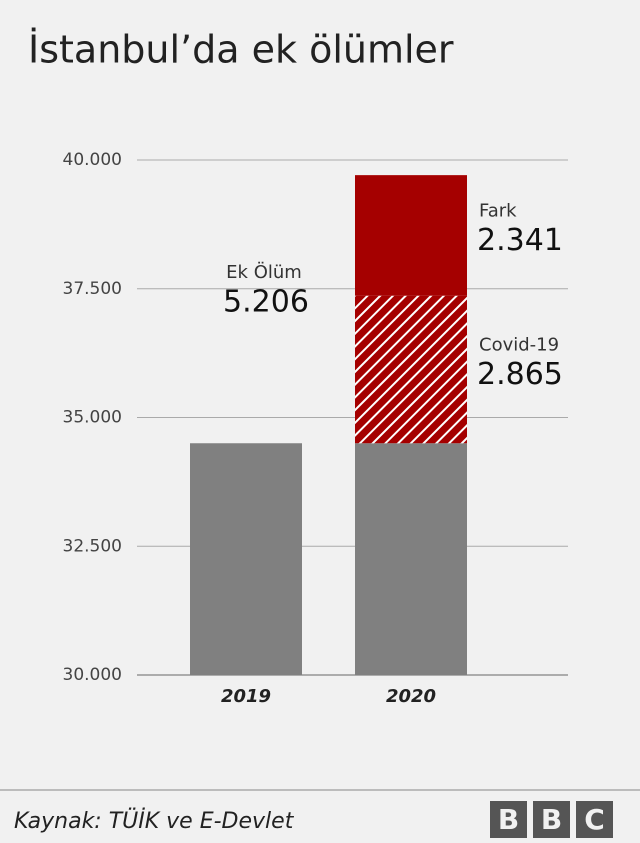 The width and height of the screenshot is (640, 843). I want to click on annotation-value: 5.206, so click(266, 302).